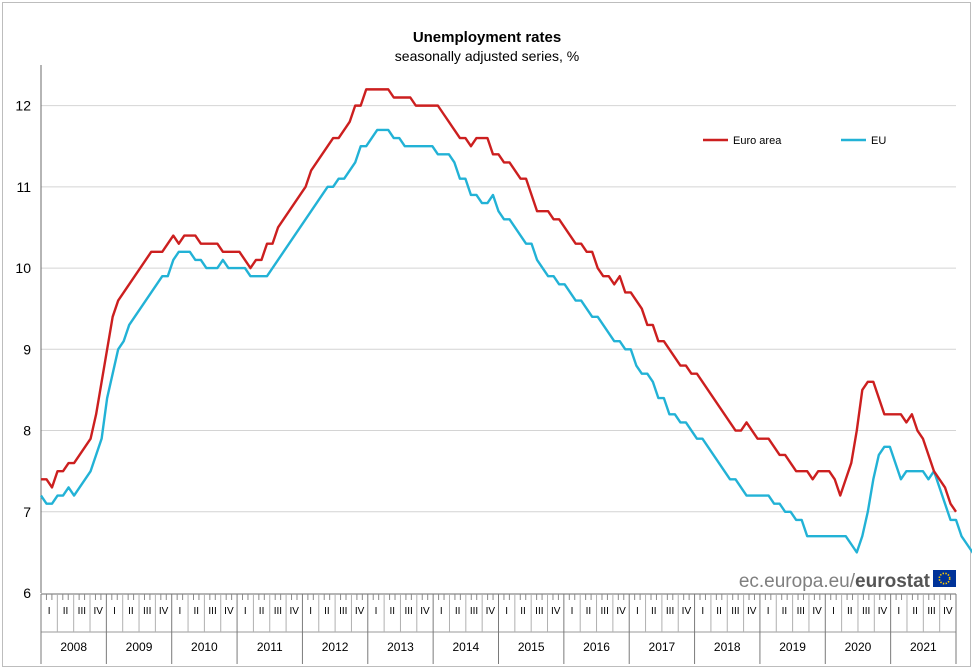 The width and height of the screenshot is (975, 671). What do you see at coordinates (270, 647) in the screenshot?
I see `year-label: 2011` at bounding box center [270, 647].